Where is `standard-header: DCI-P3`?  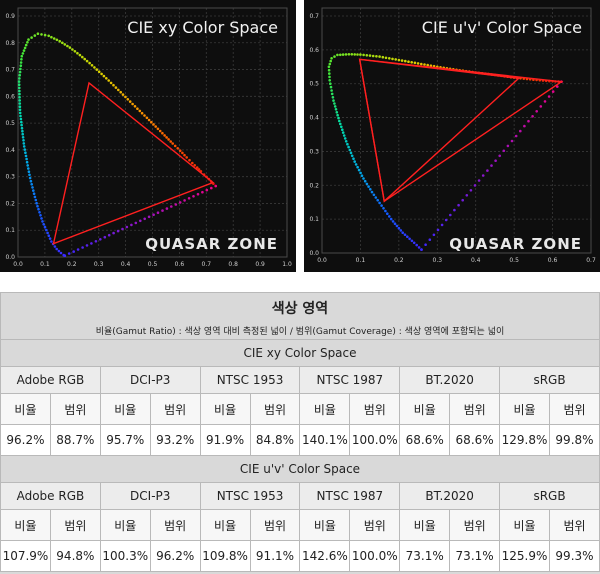
standard-header: DCI-P3 is located at coordinates (150, 380).